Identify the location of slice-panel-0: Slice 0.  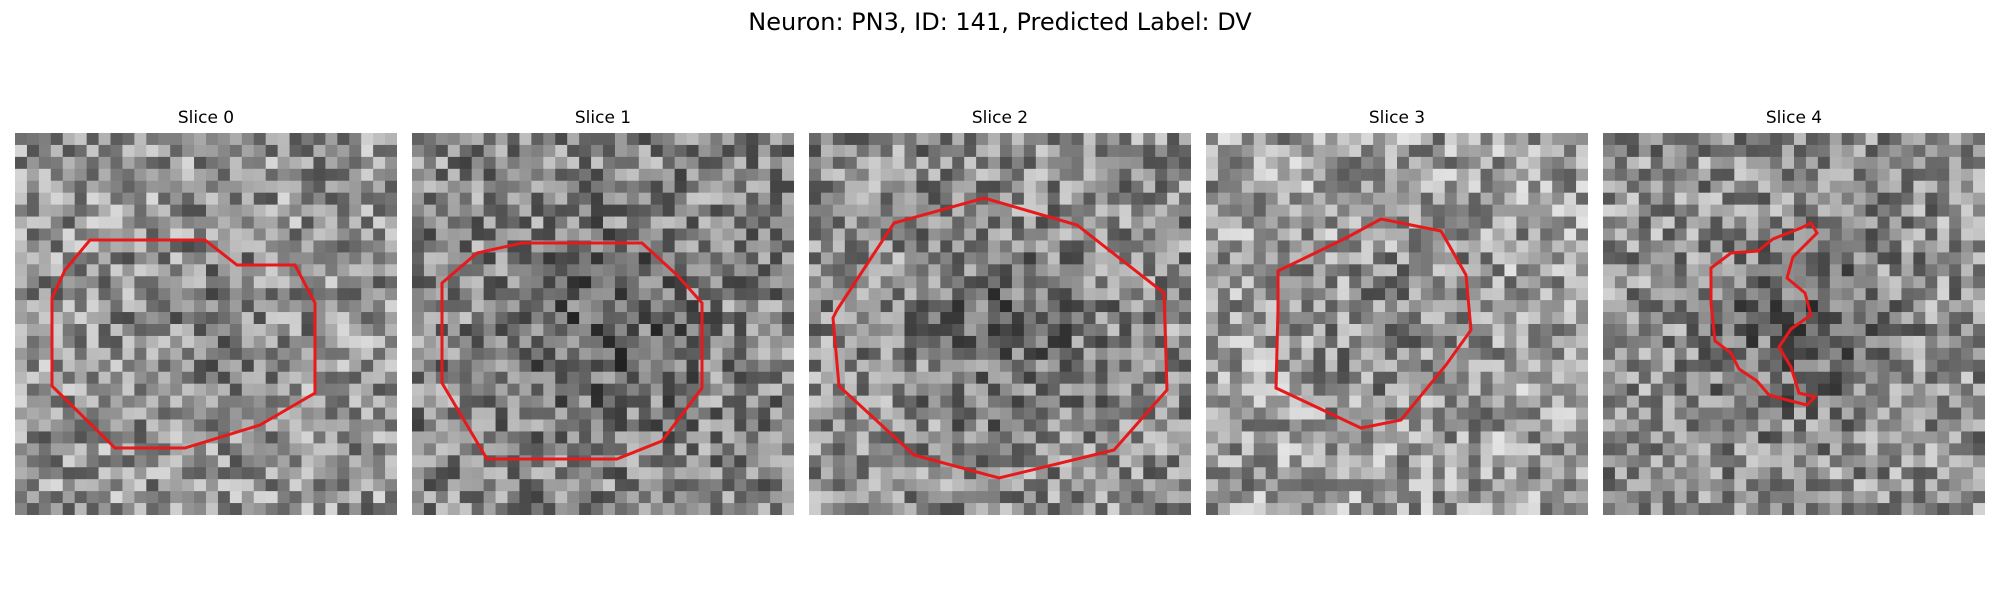
(206, 311).